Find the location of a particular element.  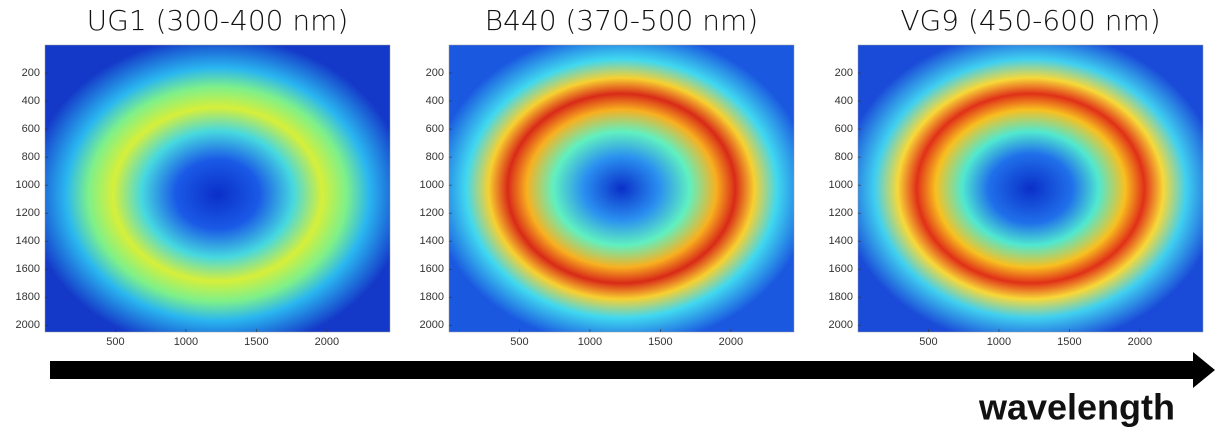

panel-title: VG9 (450-600 nm) is located at coordinates (1030, 20).